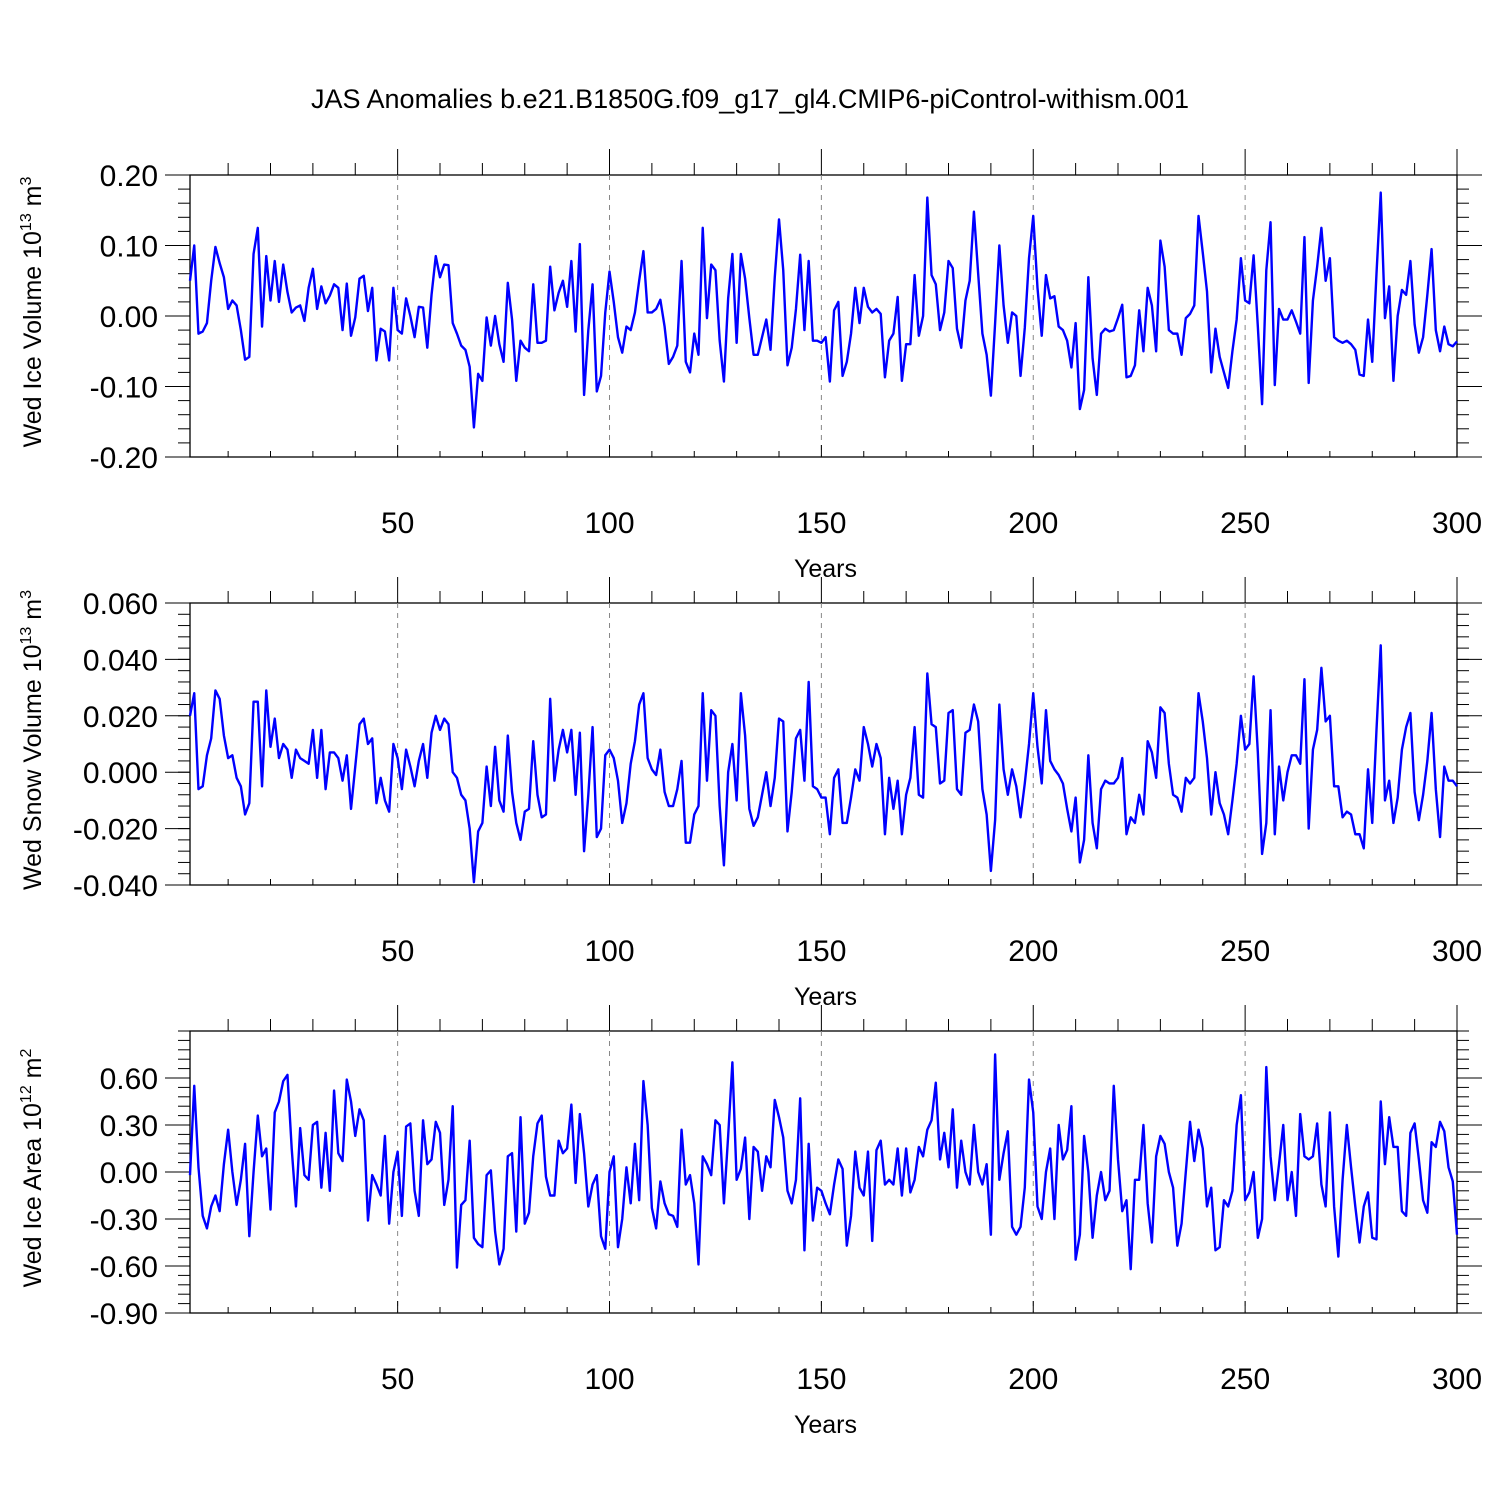 The height and width of the screenshot is (1505, 1500). What do you see at coordinates (115, 886) in the screenshot?
I see `y-tick-label: -0.040` at bounding box center [115, 886].